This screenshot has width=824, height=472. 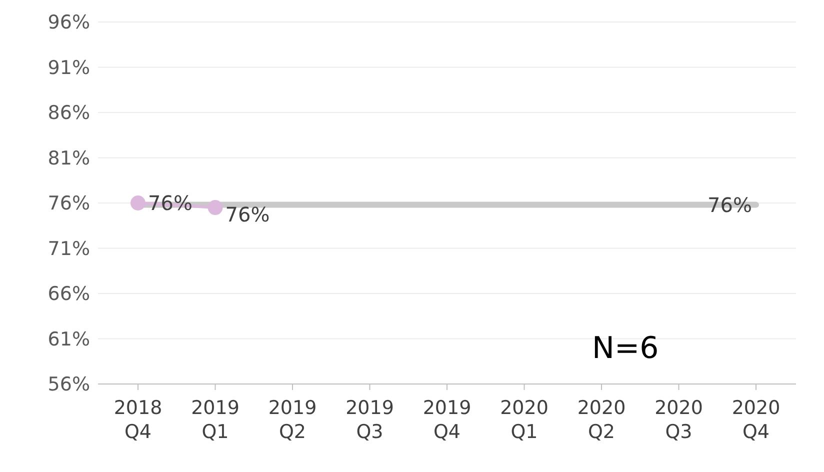 I want to click on x-tick-label: 2019 Q2, so click(x=292, y=420).